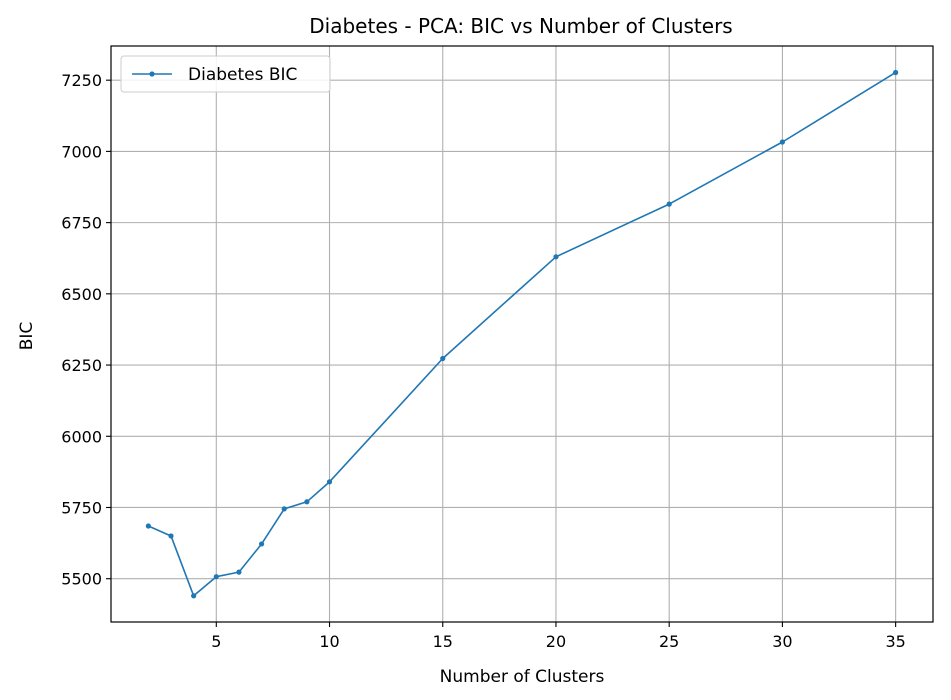  What do you see at coordinates (81, 579) in the screenshot?
I see `y-tick-label: 5500` at bounding box center [81, 579].